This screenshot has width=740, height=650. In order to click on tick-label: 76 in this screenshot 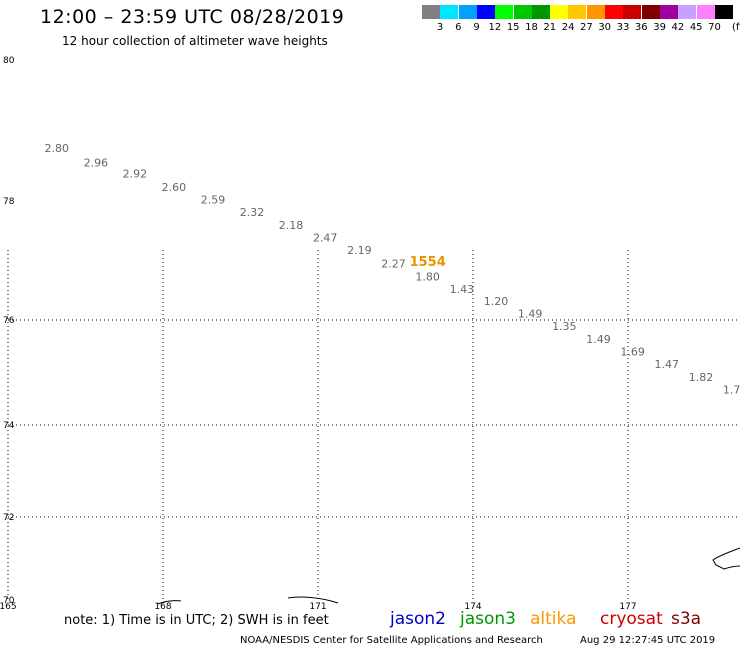, I will do `click(9, 321)`.